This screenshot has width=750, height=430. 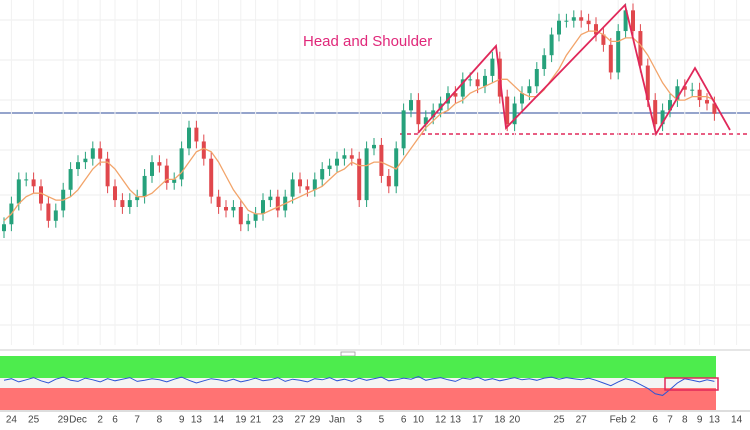 I want to click on x-tick-label: 8, so click(x=685, y=420).